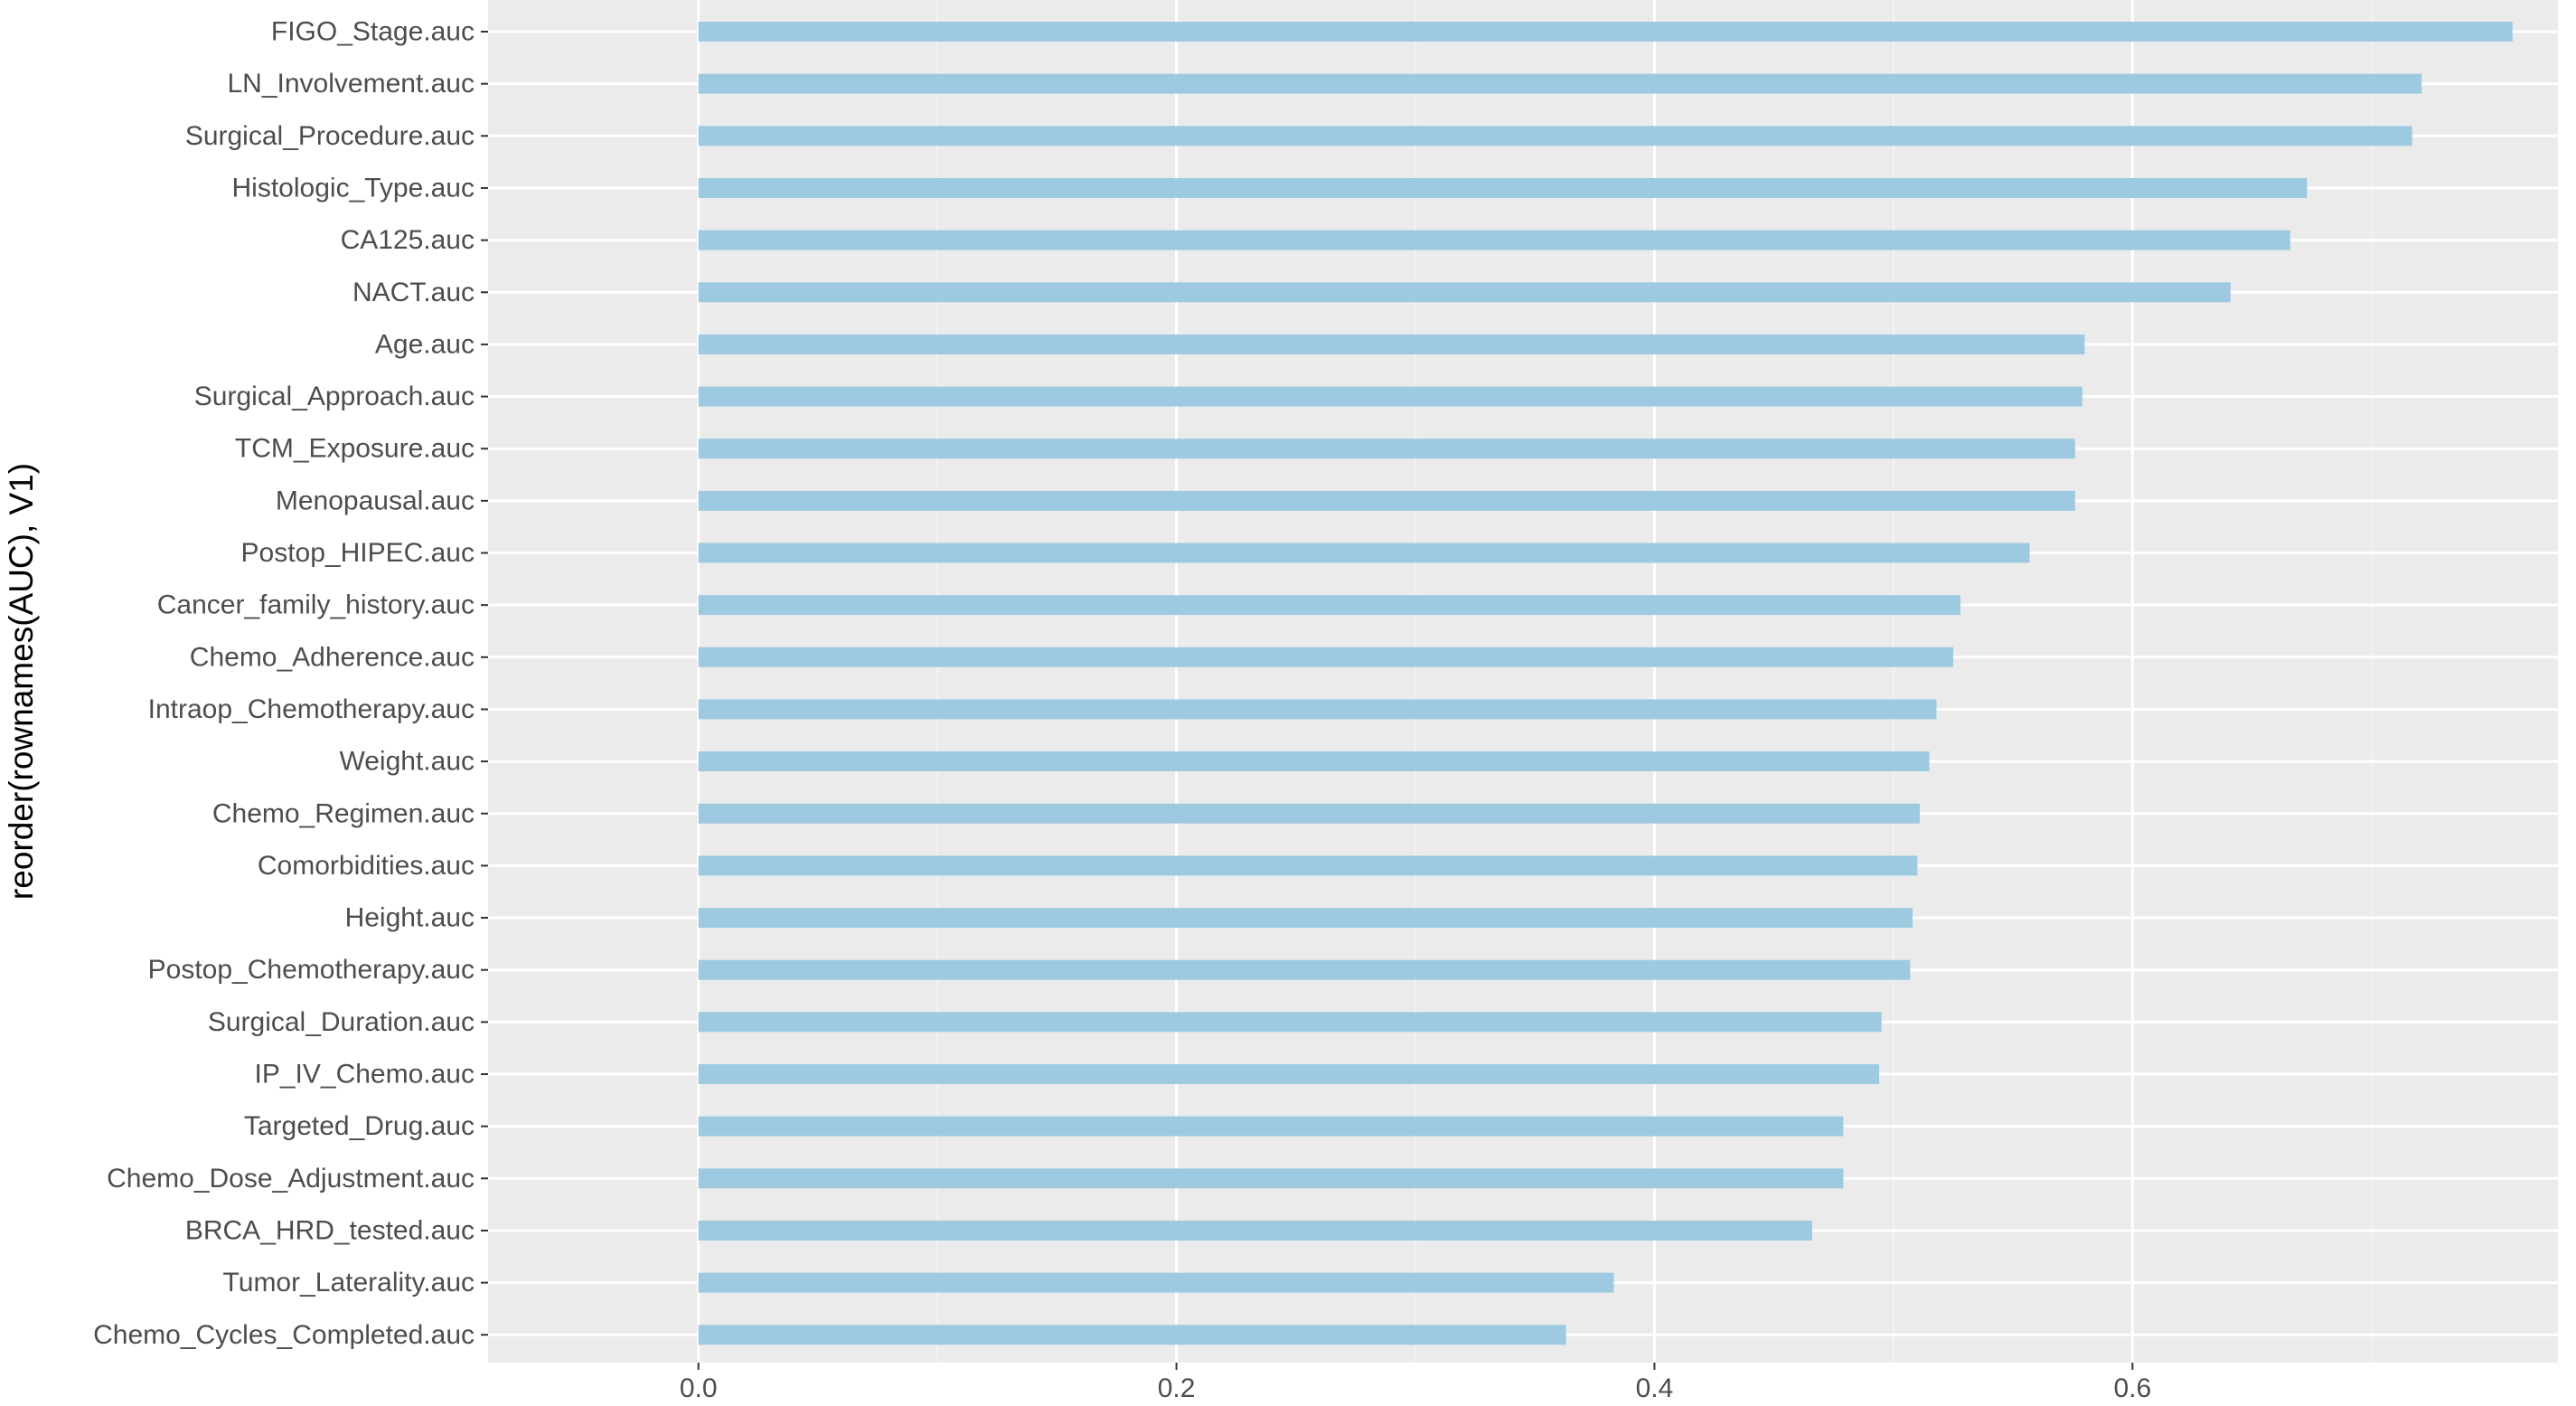 The width and height of the screenshot is (2576, 1406). What do you see at coordinates (353, 188) in the screenshot?
I see `y-tick-label: Histologic_Type.auc` at bounding box center [353, 188].